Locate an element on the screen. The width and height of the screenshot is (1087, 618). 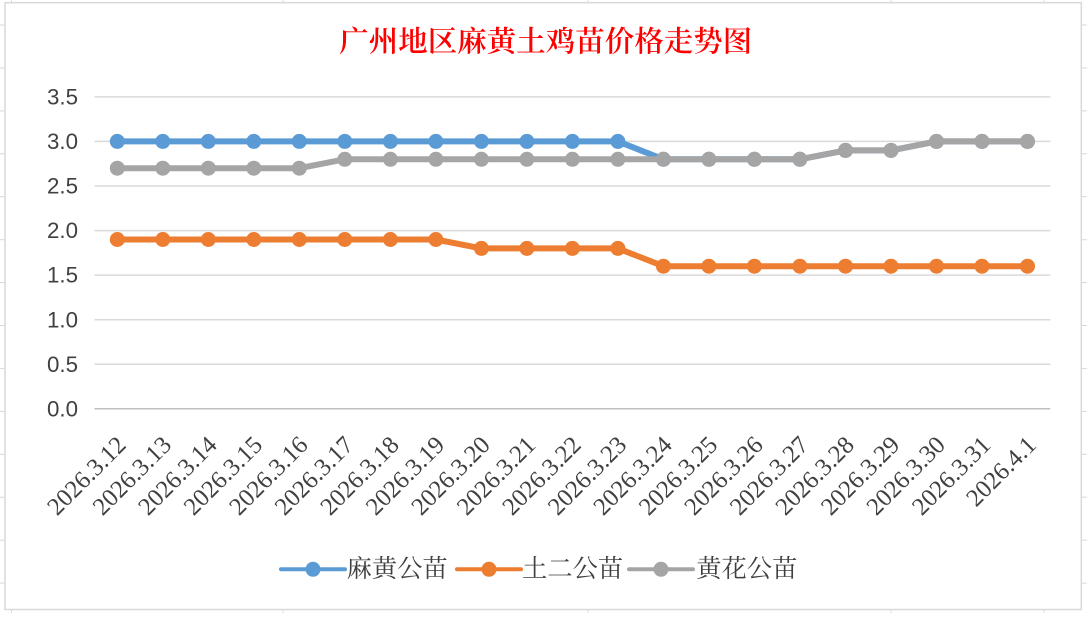
svg-text: 0.0 is located at coordinates (62, 408).